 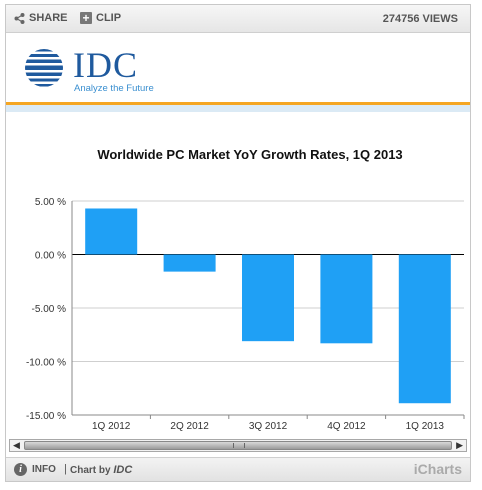 What do you see at coordinates (425, 426) in the screenshot?
I see `x-tick-label: 1Q 2013` at bounding box center [425, 426].